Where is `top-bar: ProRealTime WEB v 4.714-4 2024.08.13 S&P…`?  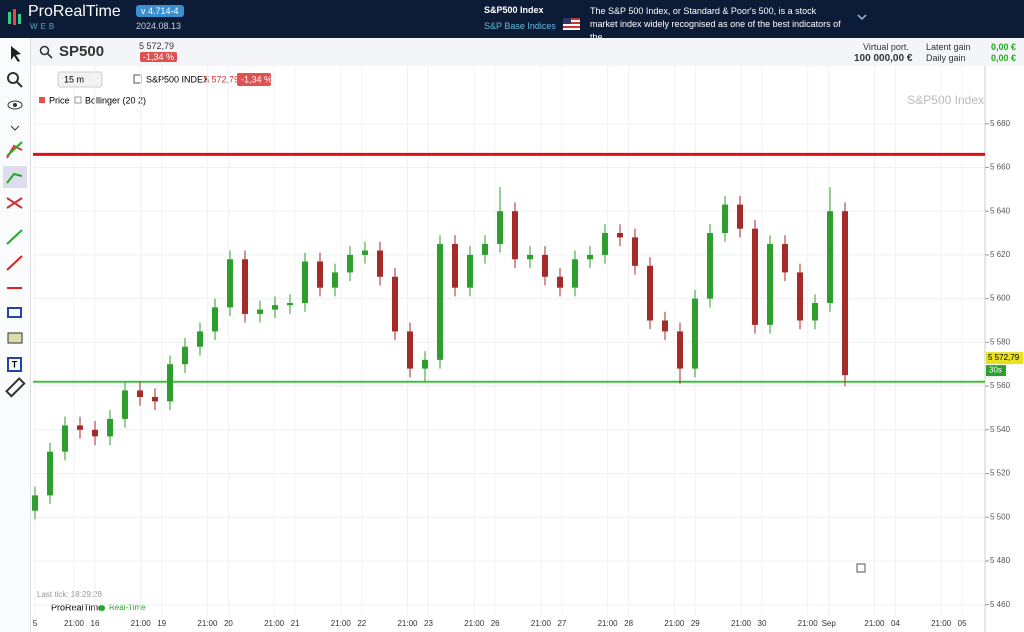 top-bar: ProRealTime WEB v 4.714-4 2024.08.13 S&P… is located at coordinates (512, 21).